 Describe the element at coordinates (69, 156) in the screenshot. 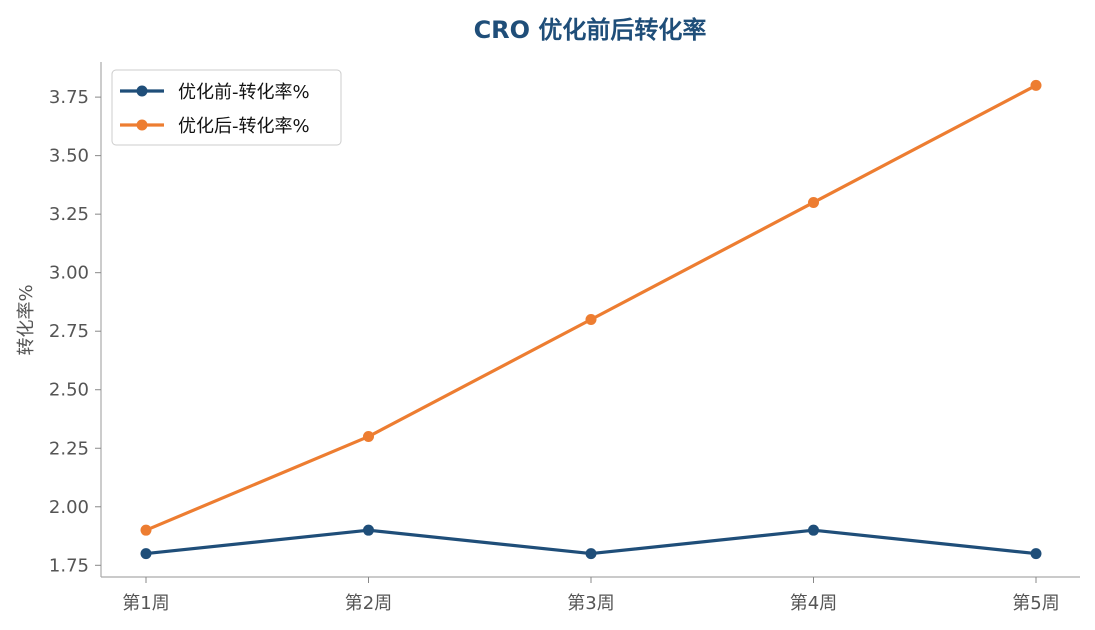

I see `y-tick-label: 3.50` at that location.